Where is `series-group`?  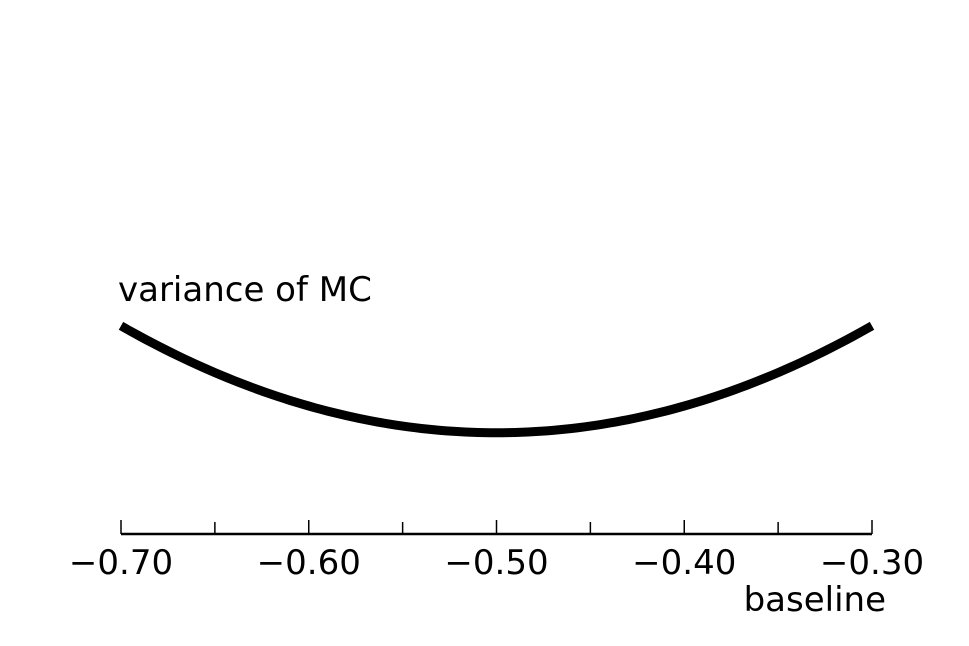
series-group is located at coordinates (496, 379).